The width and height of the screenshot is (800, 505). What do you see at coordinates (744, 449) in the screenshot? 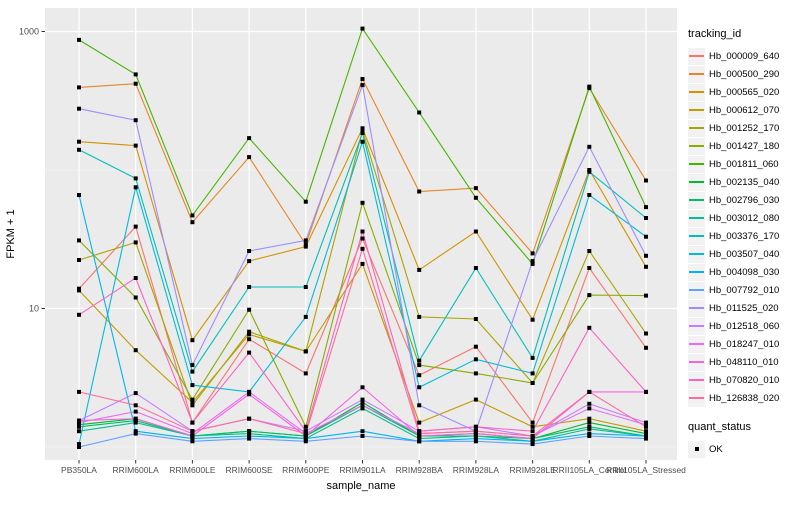
I see `legend-entry-ok: OK` at bounding box center [744, 449].